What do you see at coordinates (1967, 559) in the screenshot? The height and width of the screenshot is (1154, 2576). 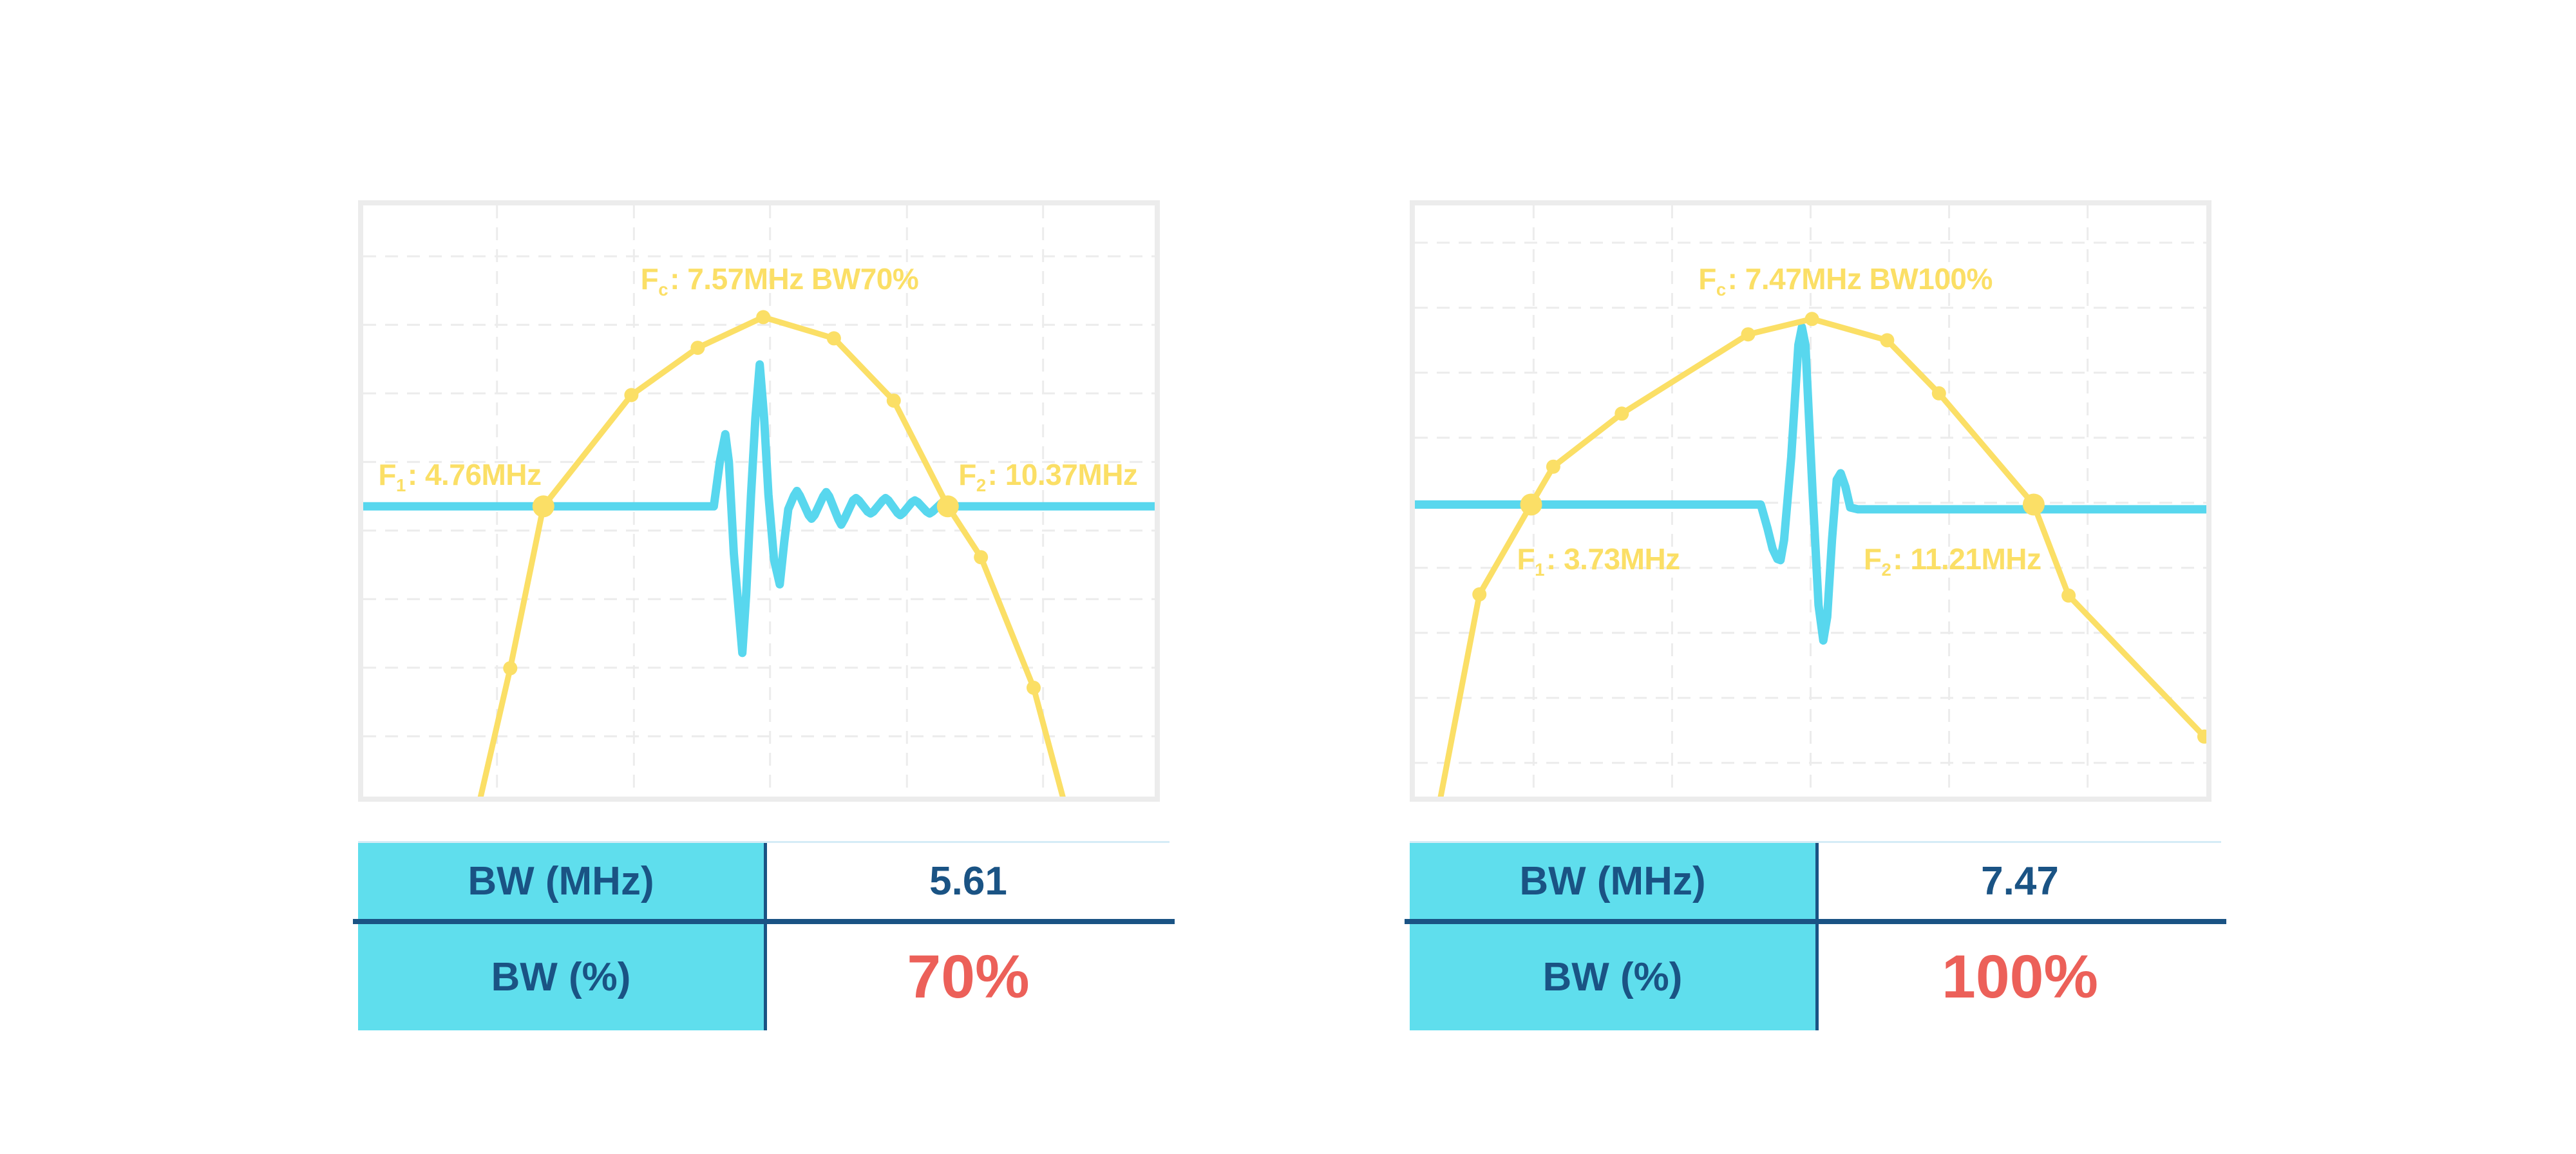 I see `f2-value-text: : 11.21MHz` at bounding box center [1967, 559].